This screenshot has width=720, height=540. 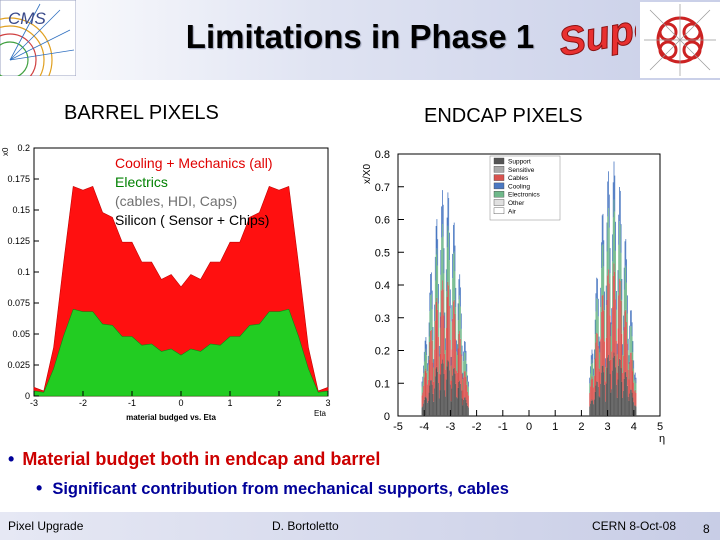 What do you see at coordinates (382, 286) in the screenshot?
I see `endcap-y-tick-label: 0.4` at bounding box center [382, 286].